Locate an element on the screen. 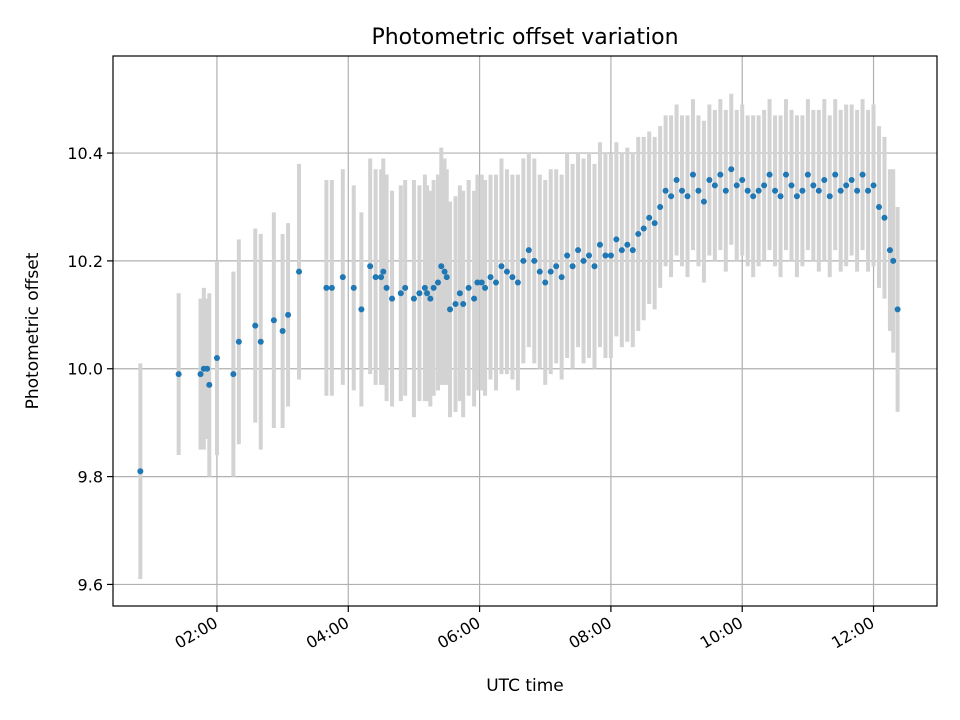  y-axis-ticks: 9.6 9.8 10.0 10.2 10.4 is located at coordinates (90, 369).